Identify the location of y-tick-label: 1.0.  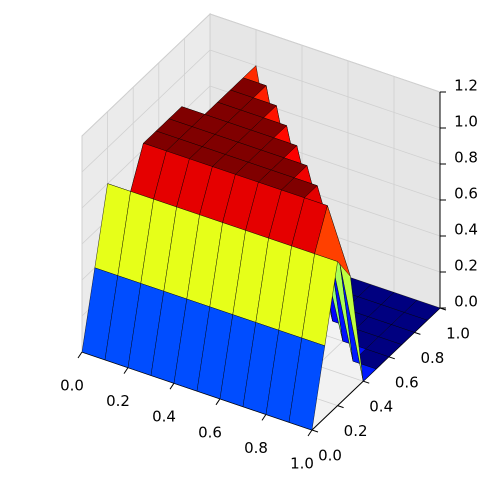
(458, 334).